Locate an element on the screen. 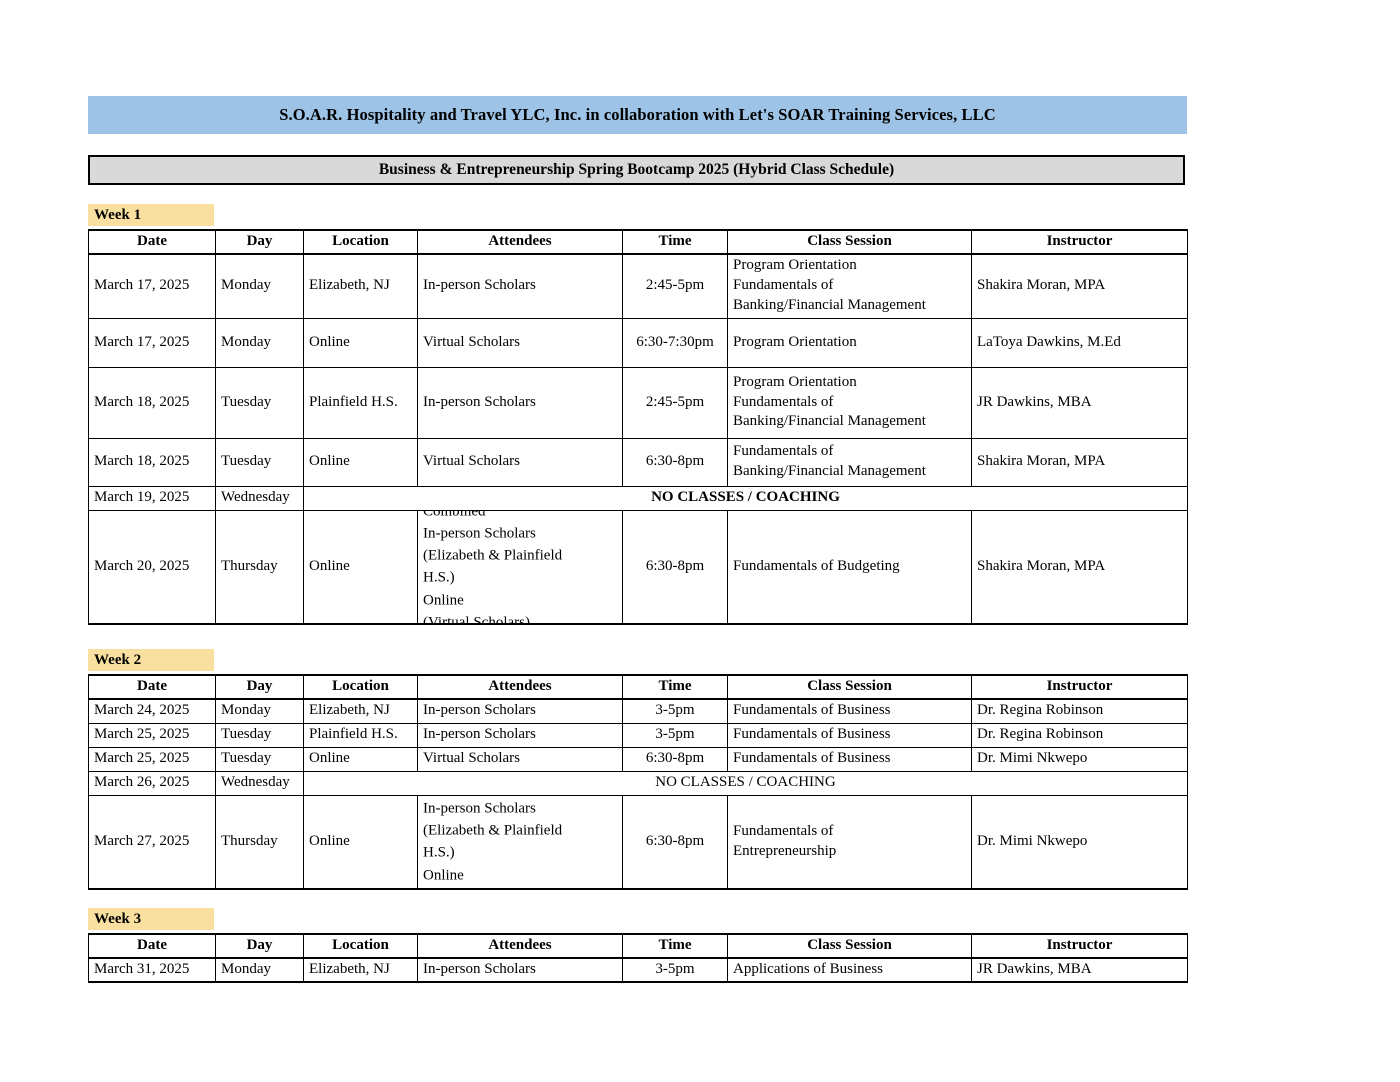  column-header-day: Day is located at coordinates (259, 946).